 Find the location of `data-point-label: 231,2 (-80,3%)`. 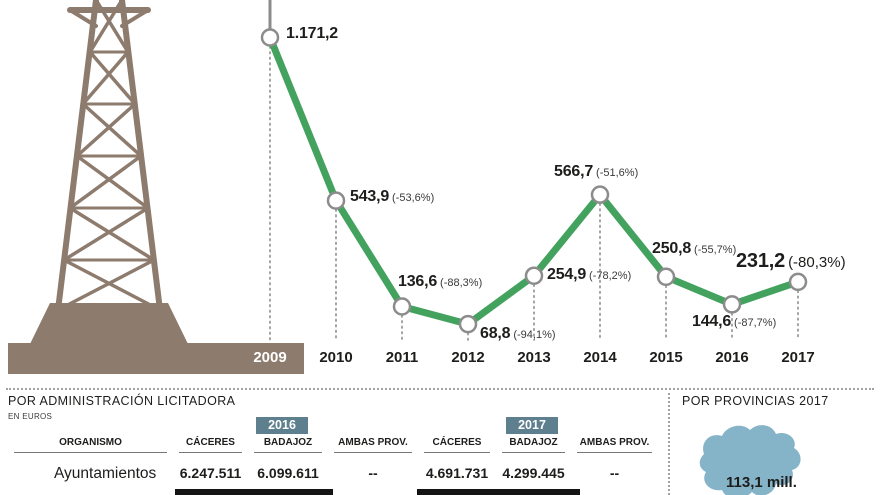

data-point-label: 231,2 (-80,3%) is located at coordinates (791, 260).